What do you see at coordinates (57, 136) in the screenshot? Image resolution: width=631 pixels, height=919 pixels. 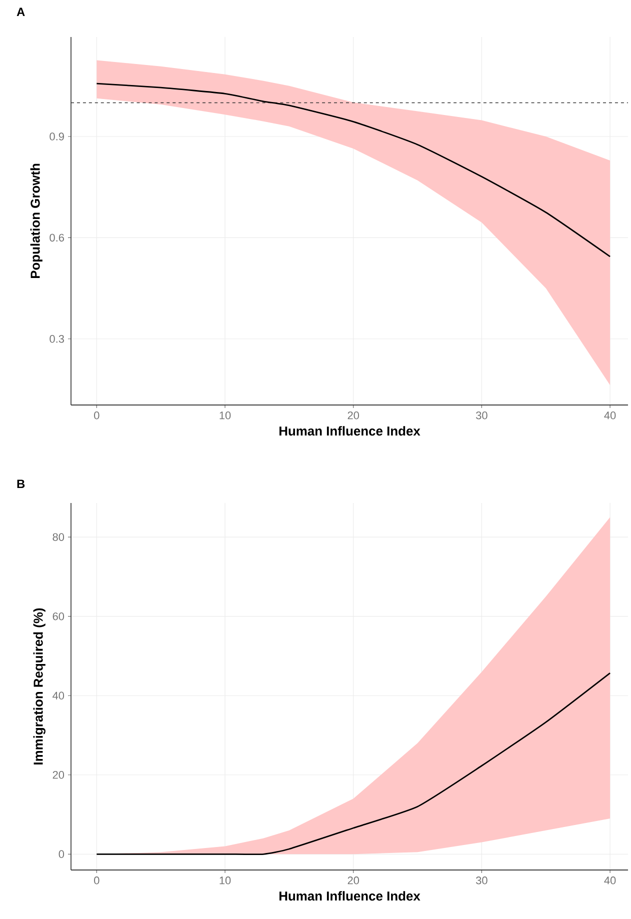 I see `y-tick-label: 0.9` at bounding box center [57, 136].